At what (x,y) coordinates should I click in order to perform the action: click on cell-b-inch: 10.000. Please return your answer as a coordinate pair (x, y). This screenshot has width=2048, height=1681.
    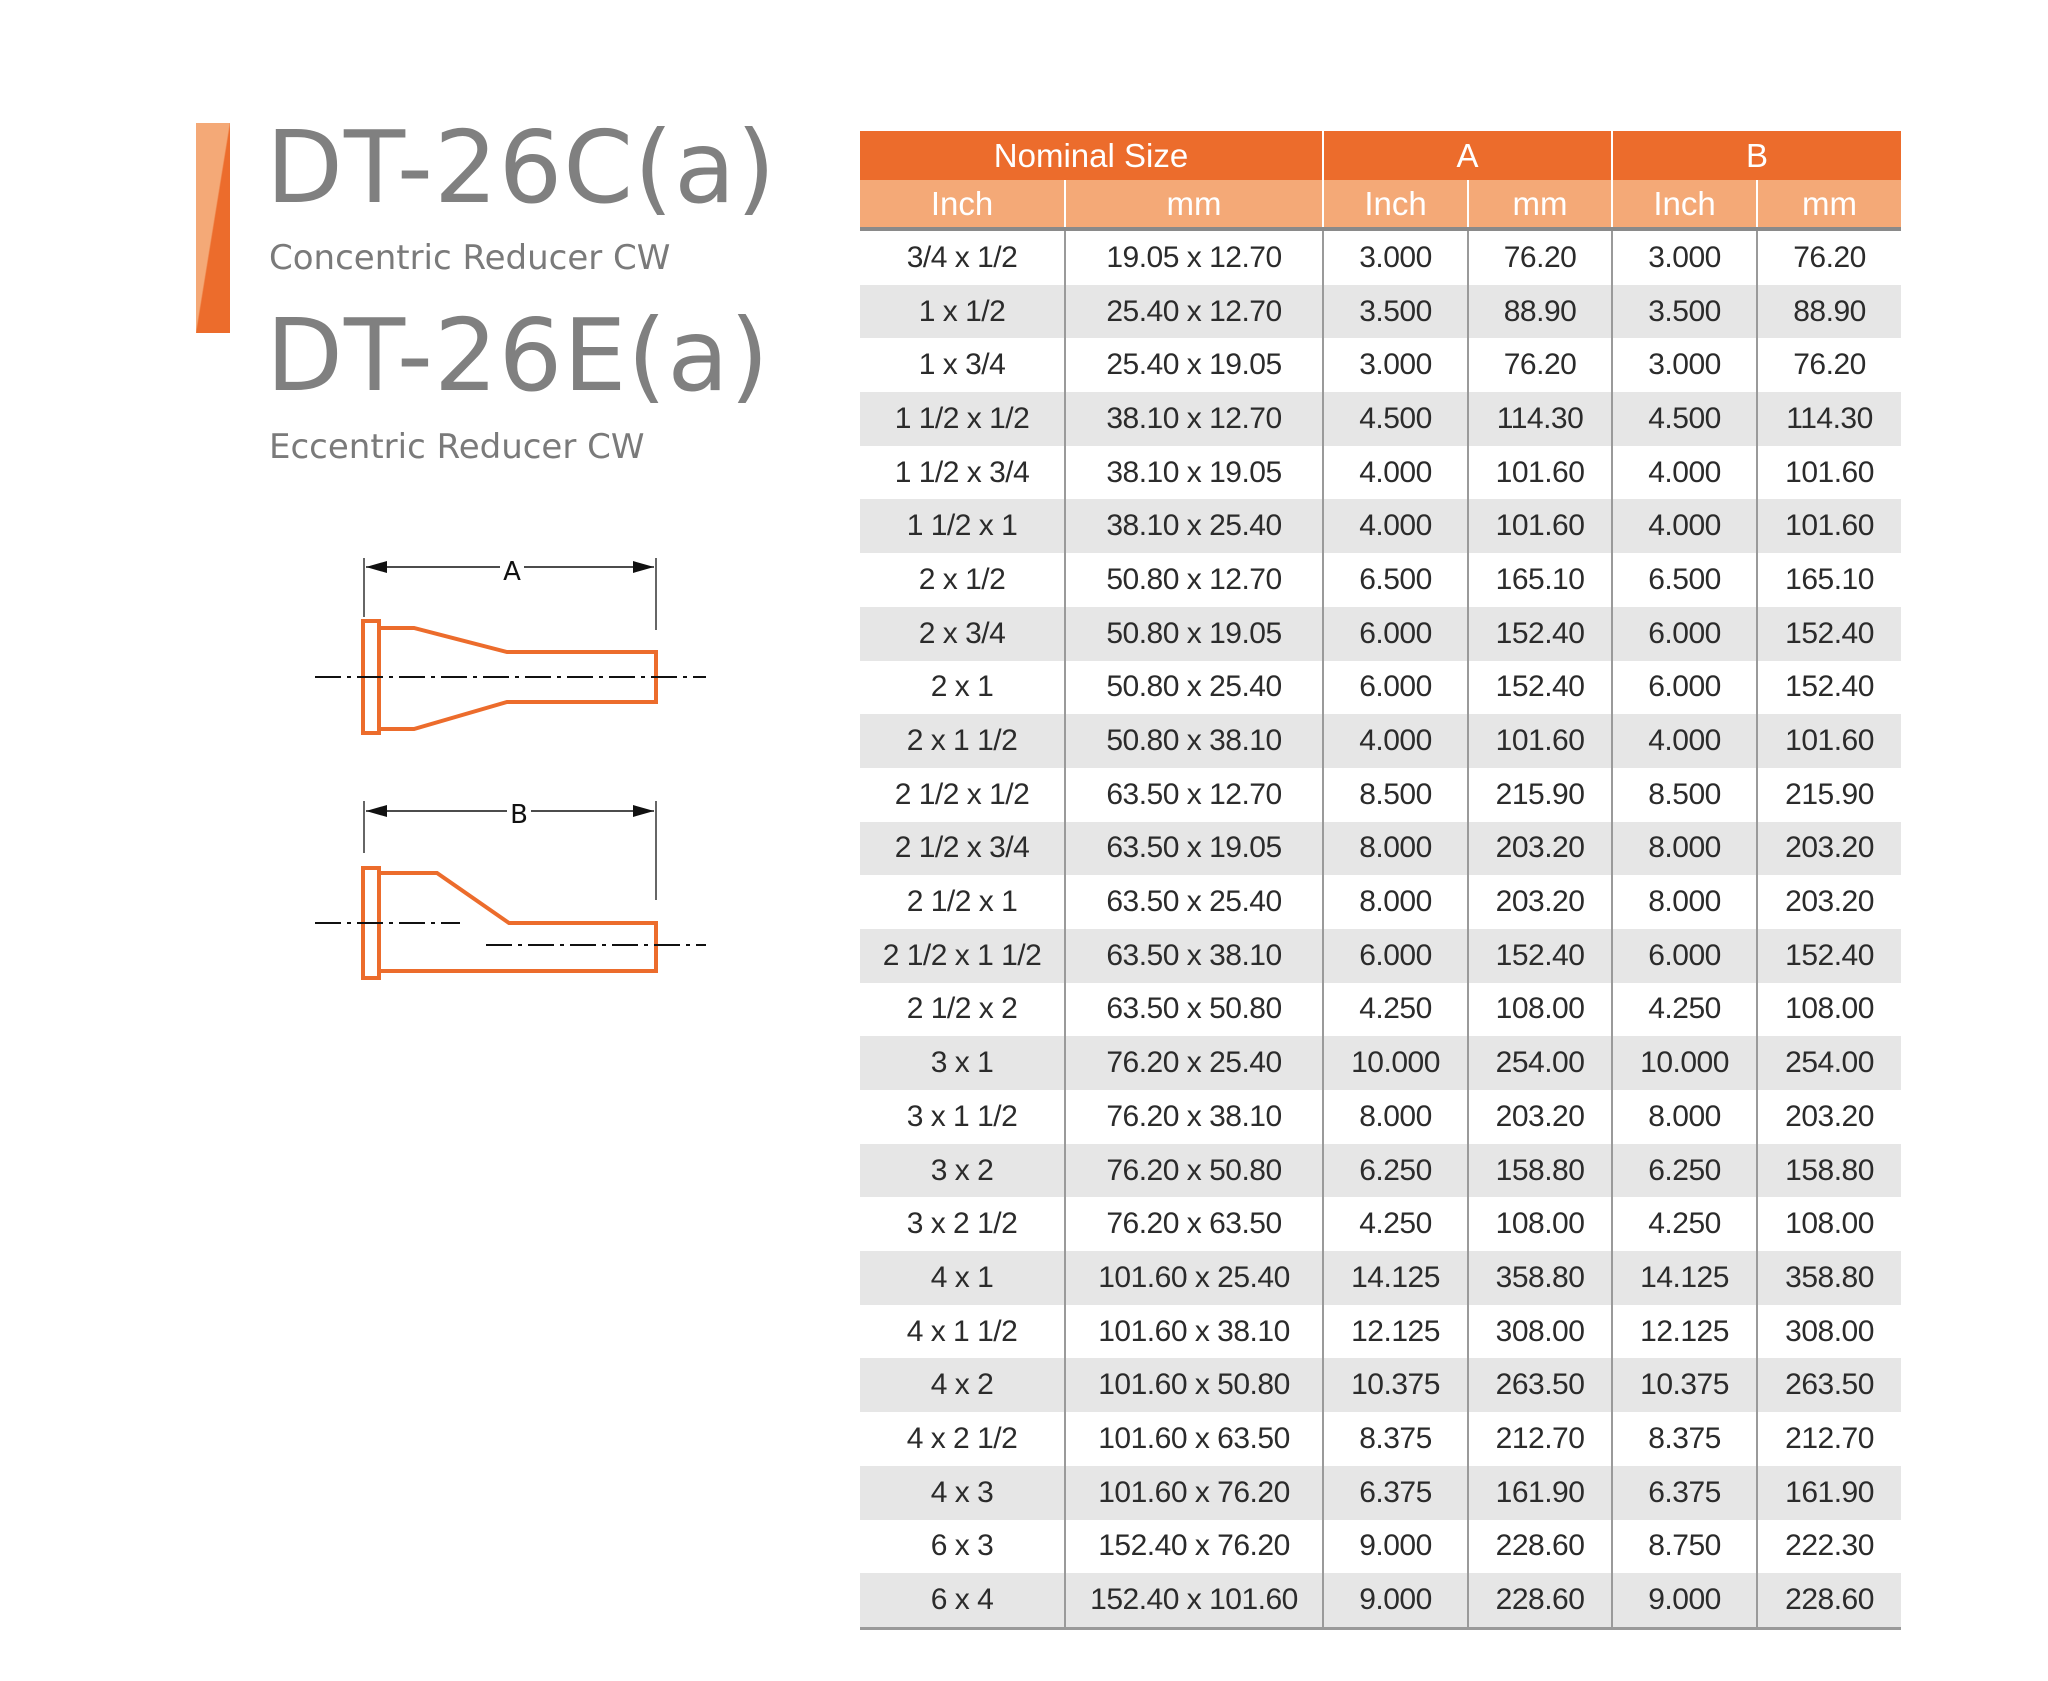
    Looking at the image, I should click on (1684, 1063).